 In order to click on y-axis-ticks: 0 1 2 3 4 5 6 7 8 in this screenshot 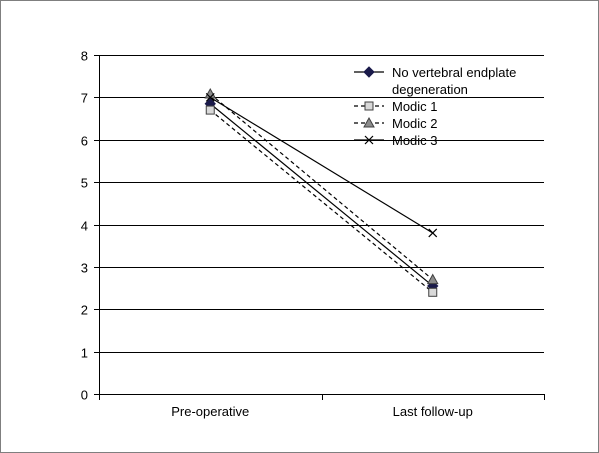, I will do `click(90, 226)`.